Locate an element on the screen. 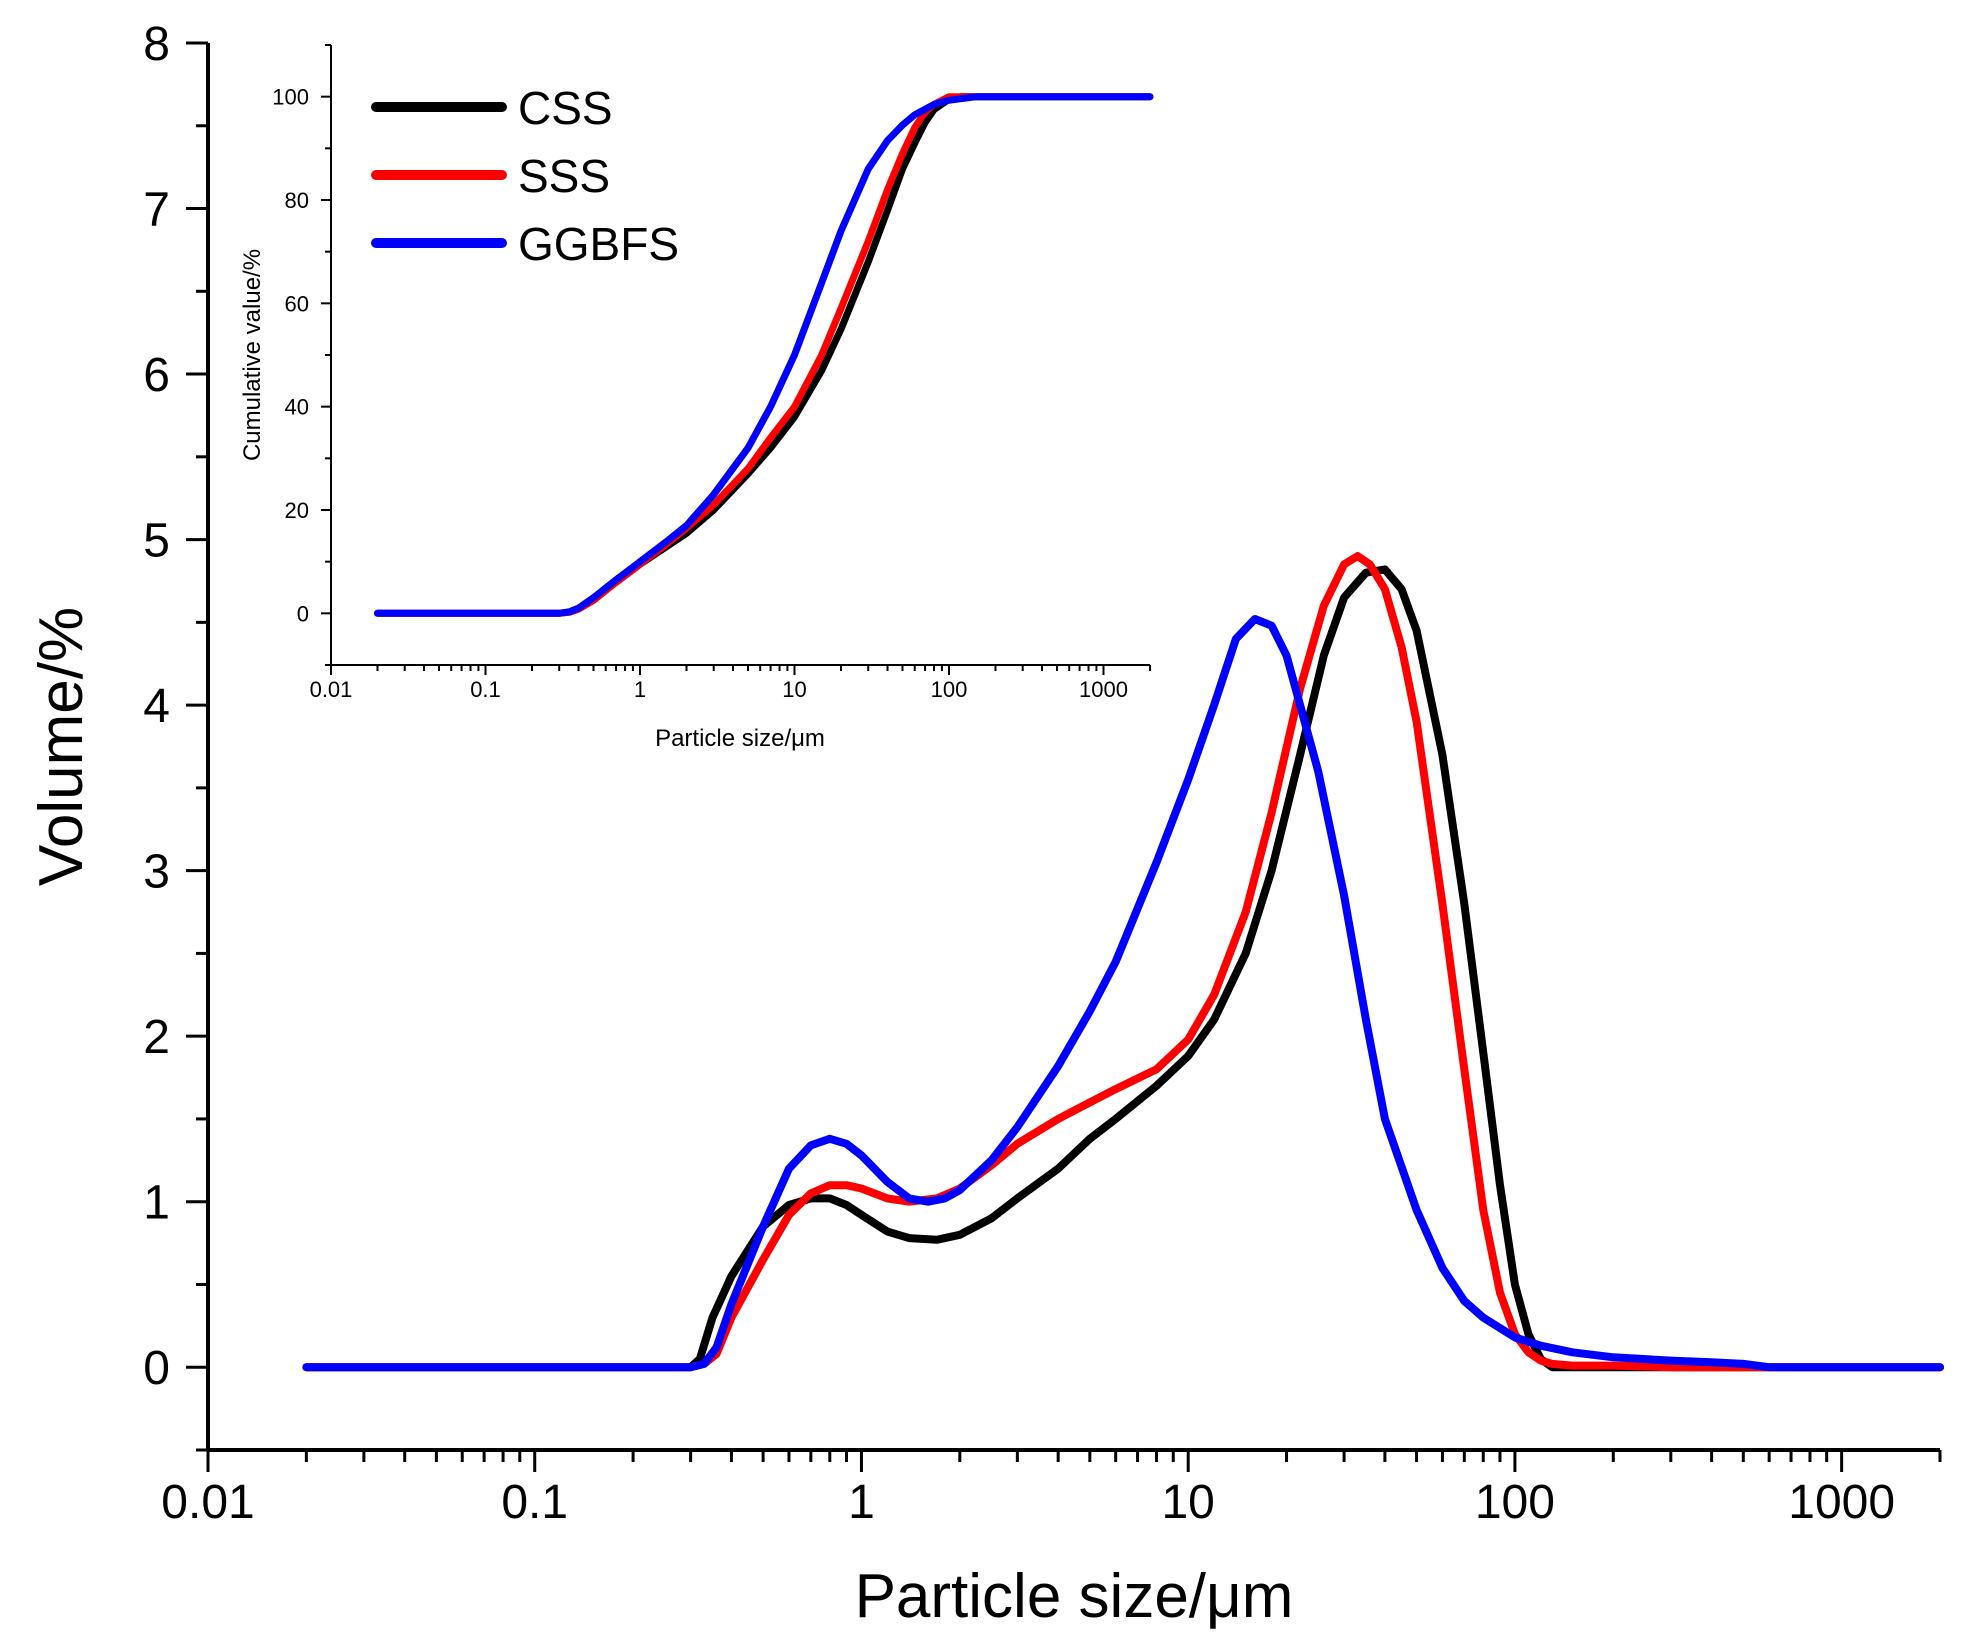 This screenshot has height=1642, width=1965. main-x-axis-label: Particle size/μm is located at coordinates (1074, 1596).